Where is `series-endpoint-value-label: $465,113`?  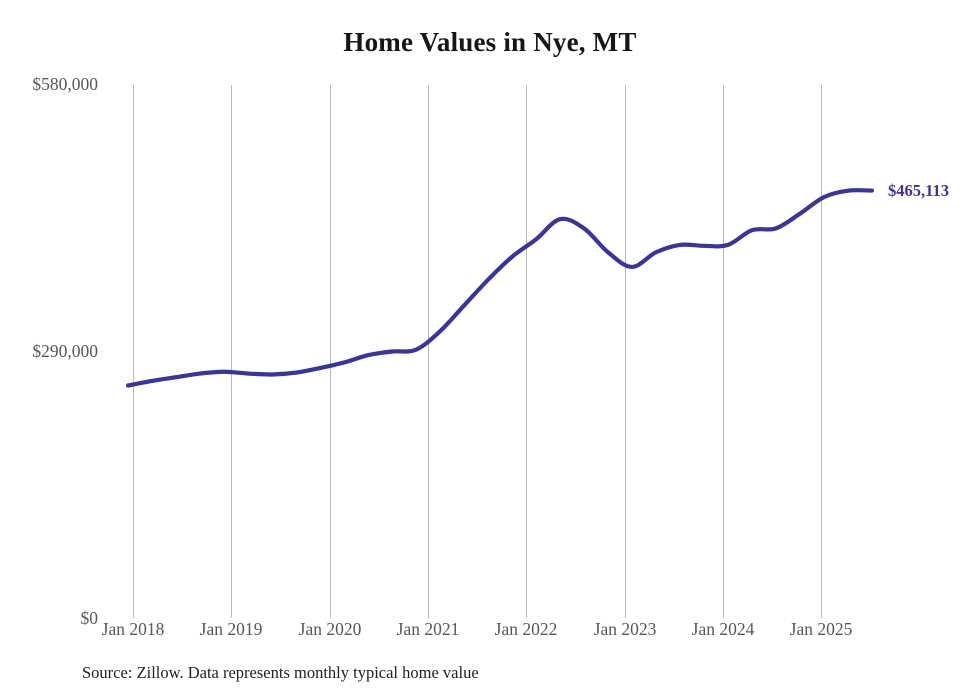
series-endpoint-value-label: $465,113 is located at coordinates (918, 190).